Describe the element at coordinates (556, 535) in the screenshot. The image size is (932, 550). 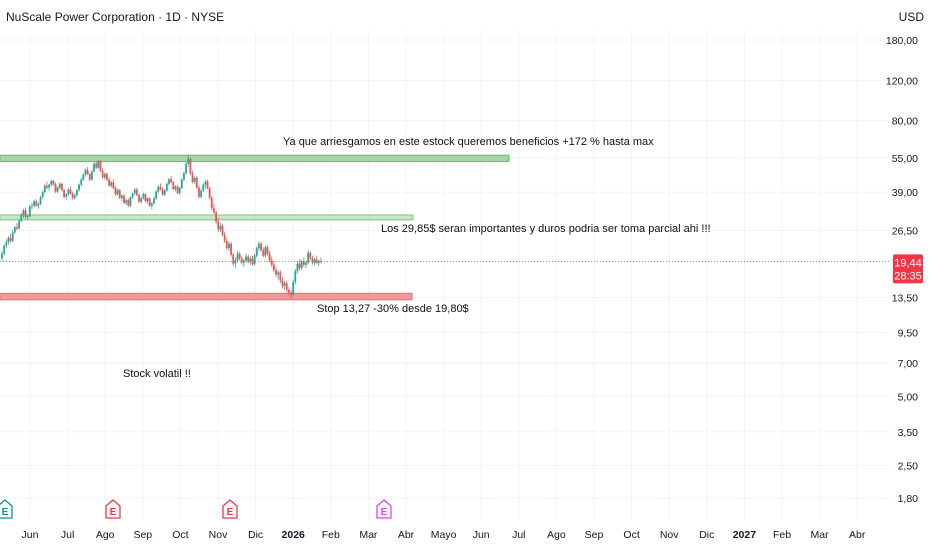
I see `x-tick-label: Ago` at that location.